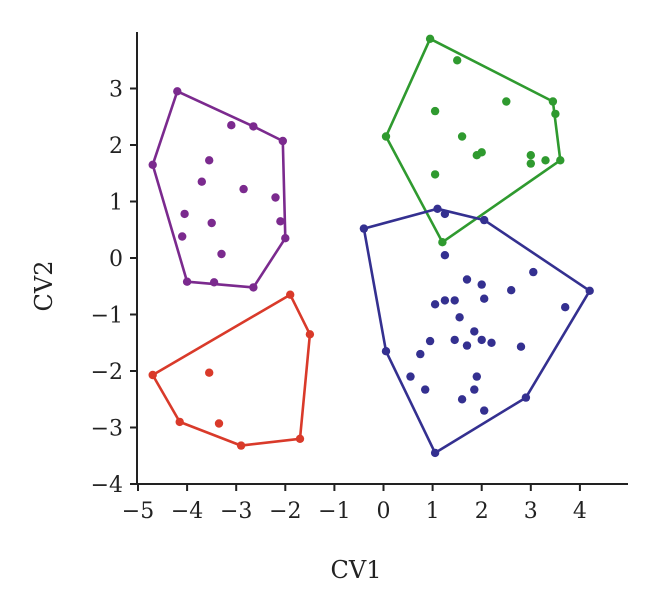 The height and width of the screenshot is (608, 660). What do you see at coordinates (334, 511) in the screenshot?
I see `x-tick-label: −1` at bounding box center [334, 511].